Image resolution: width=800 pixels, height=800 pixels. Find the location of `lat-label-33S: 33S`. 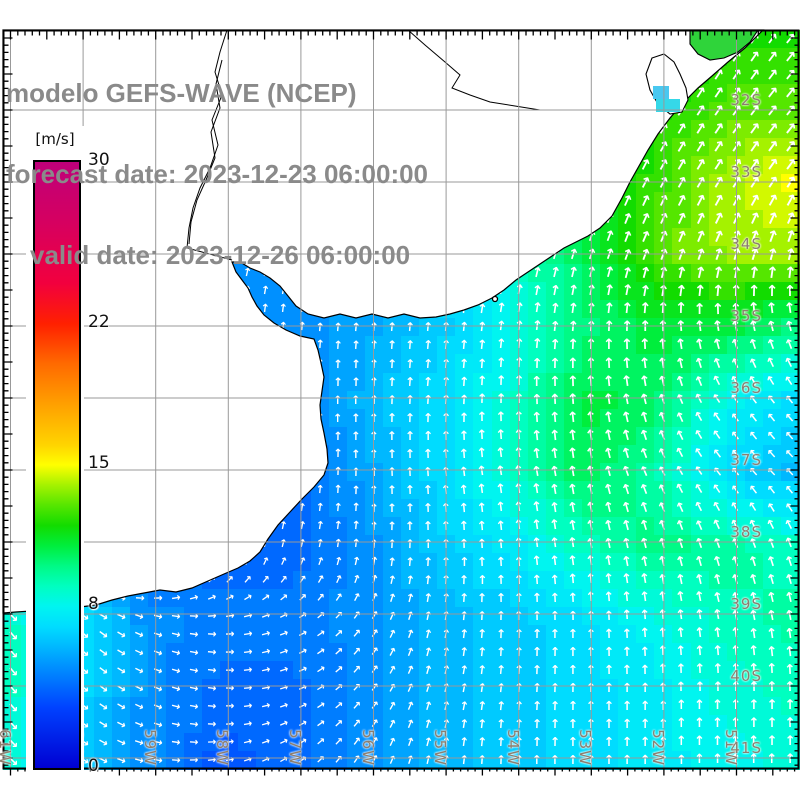

lat-label-33S: 33S is located at coordinates (746, 172).